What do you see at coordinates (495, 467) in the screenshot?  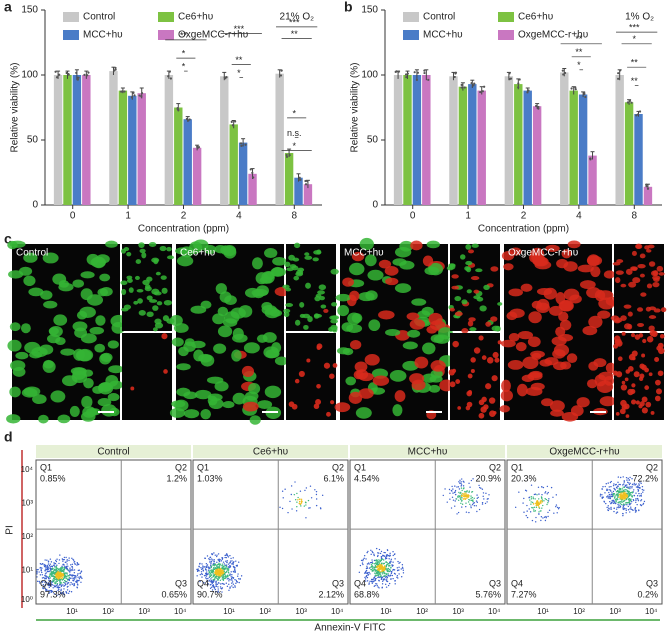 I see `quadrant-name: Q2` at bounding box center [495, 467].